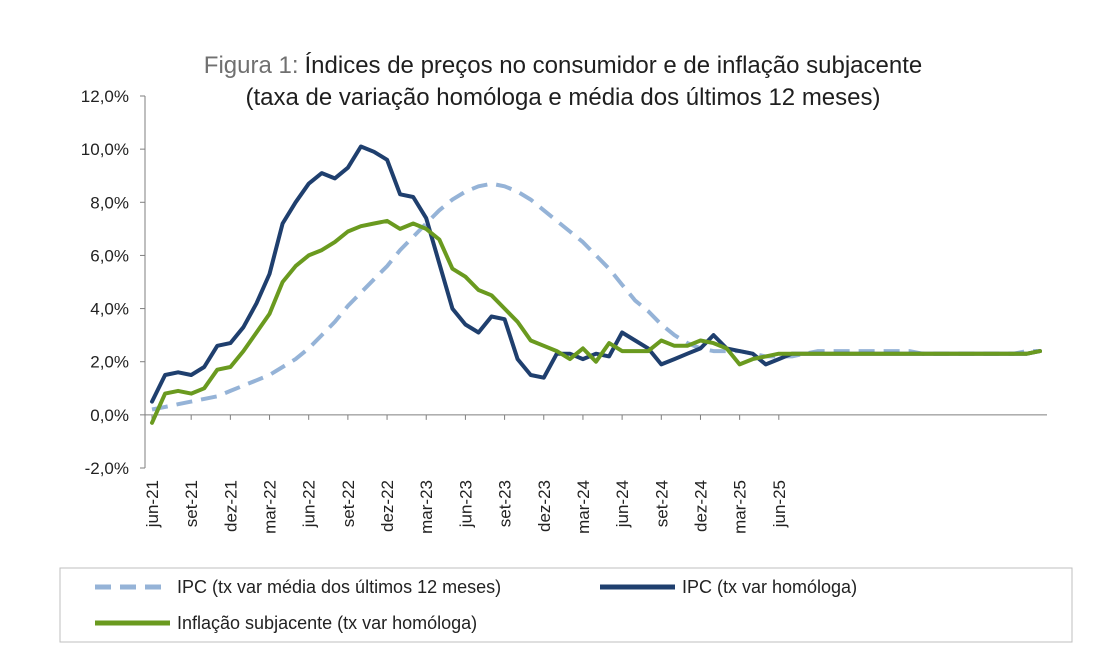  What do you see at coordinates (105, 96) in the screenshot?
I see `y-tick-label: 12,0%` at bounding box center [105, 96].